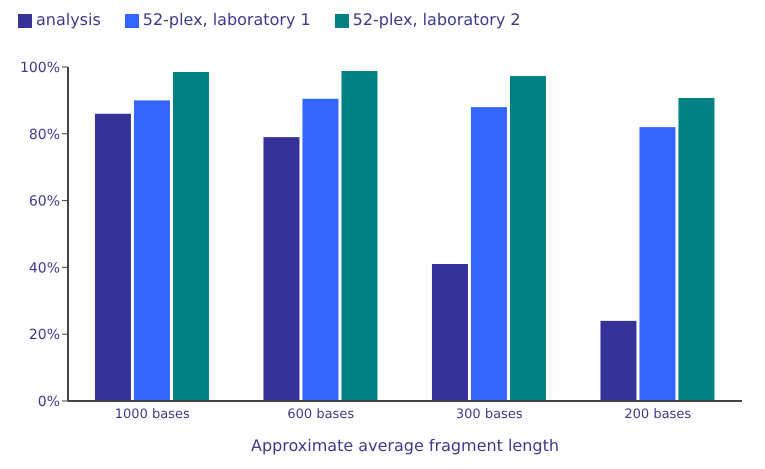 Image resolution: width=765 pixels, height=469 pixels. Describe the element at coordinates (226, 19) in the screenshot. I see `legend-label: 52-plex, laboratory 1` at that location.